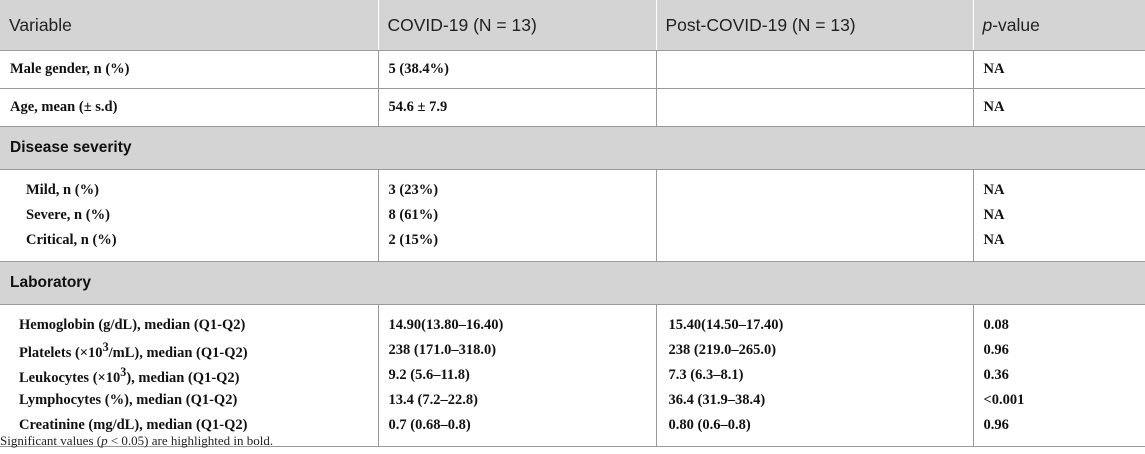  I want to click on table-row-male: Male gender, n (%) 5 (38.4%) NA, so click(572, 69).